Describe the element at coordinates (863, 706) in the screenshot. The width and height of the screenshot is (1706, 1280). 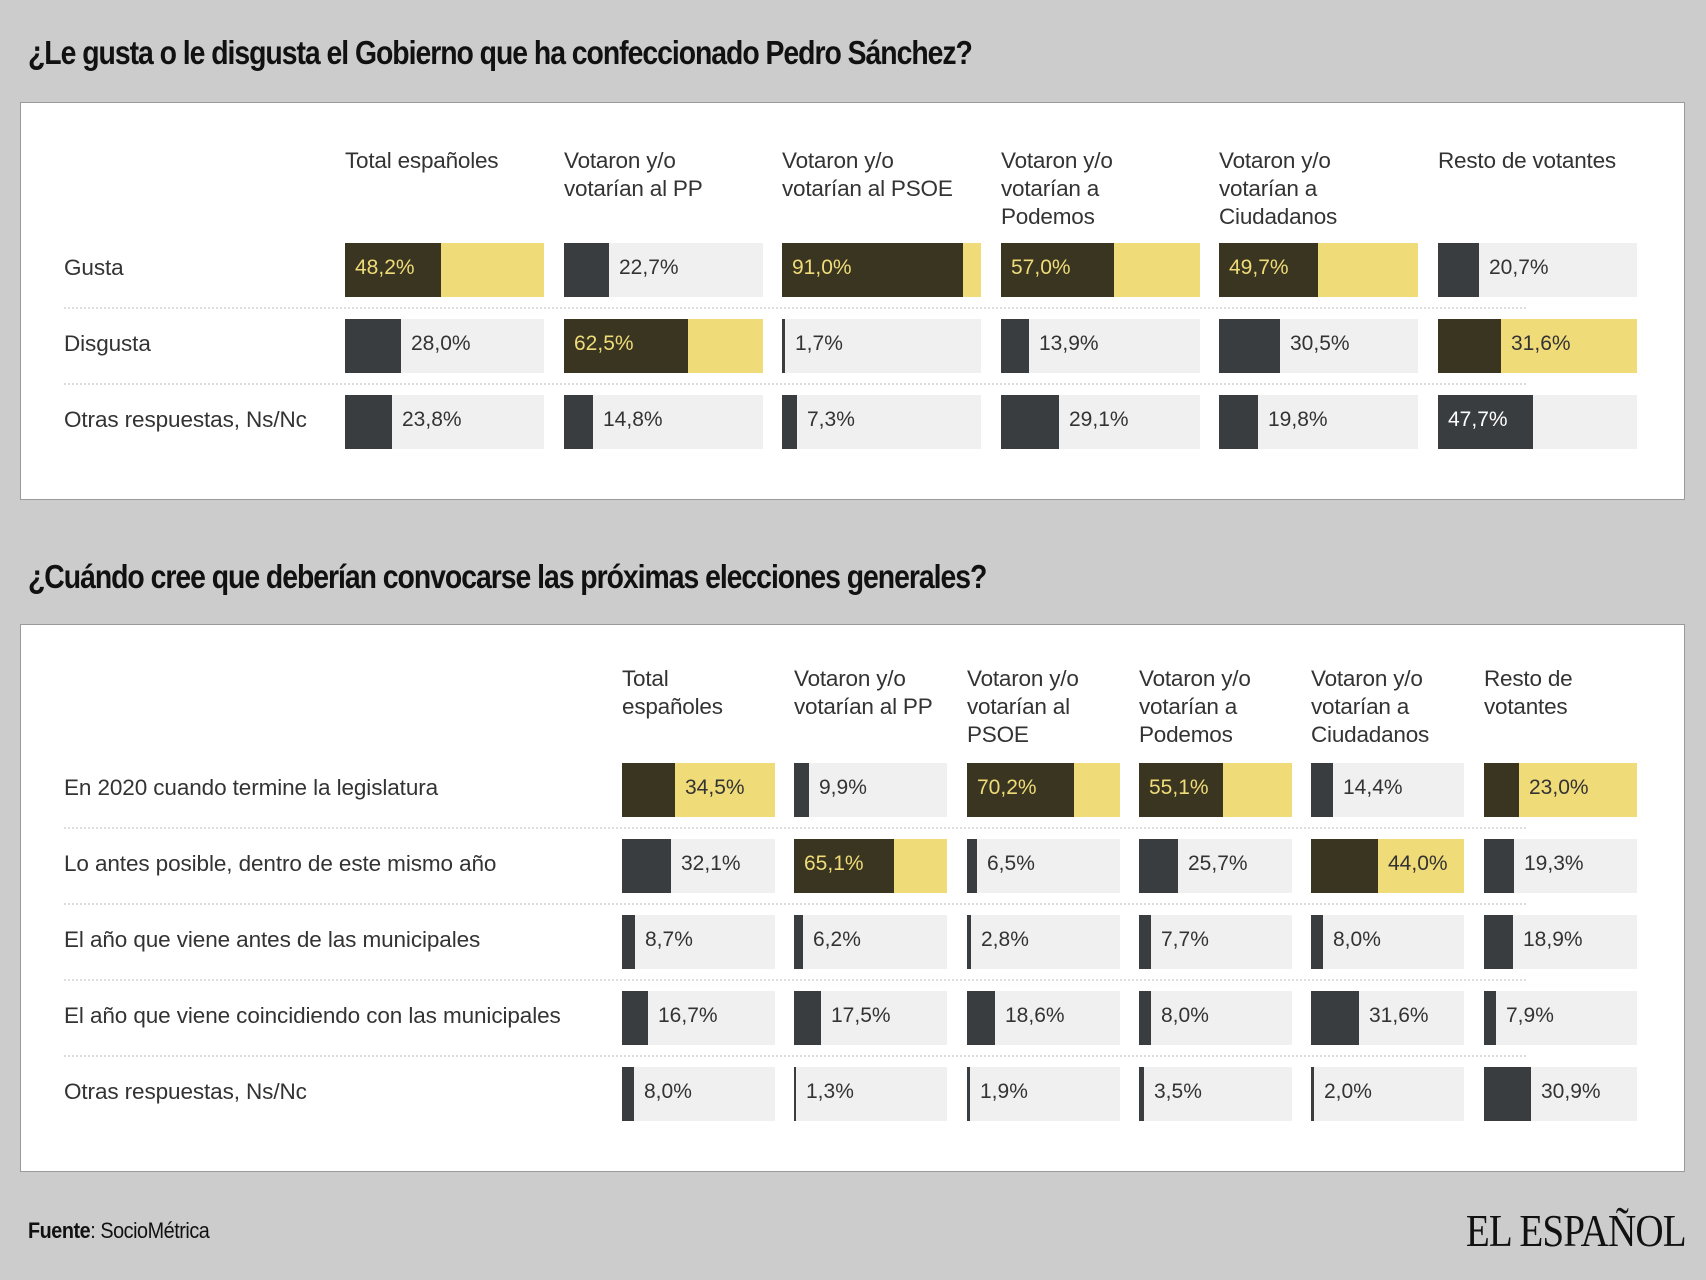
I see `column-header-line: votarían al PP` at that location.